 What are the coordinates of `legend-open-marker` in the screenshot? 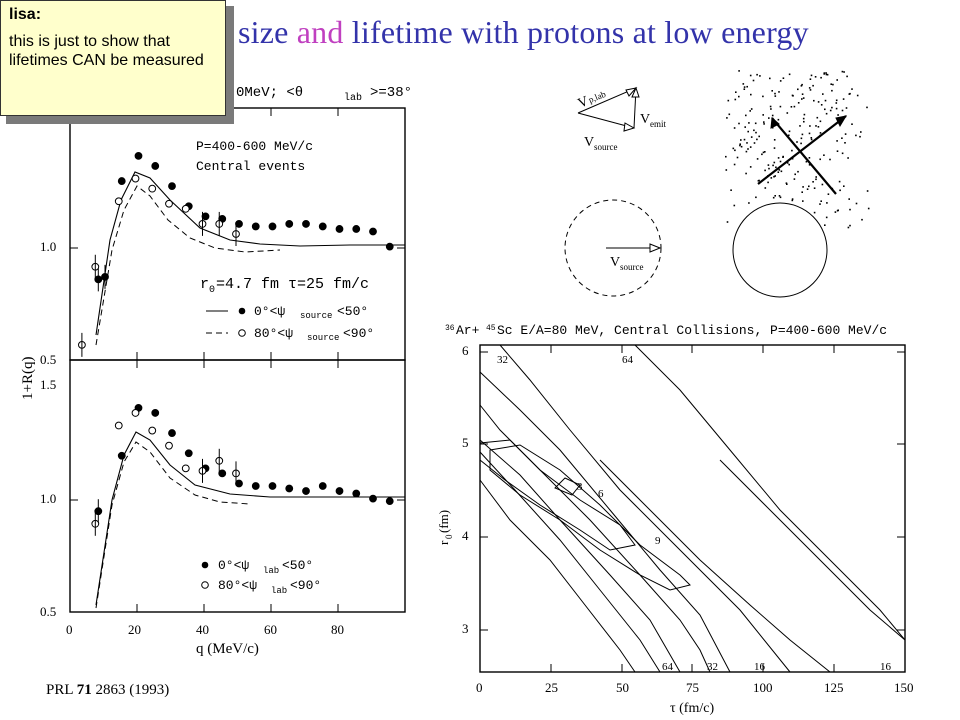 It's located at (205, 585).